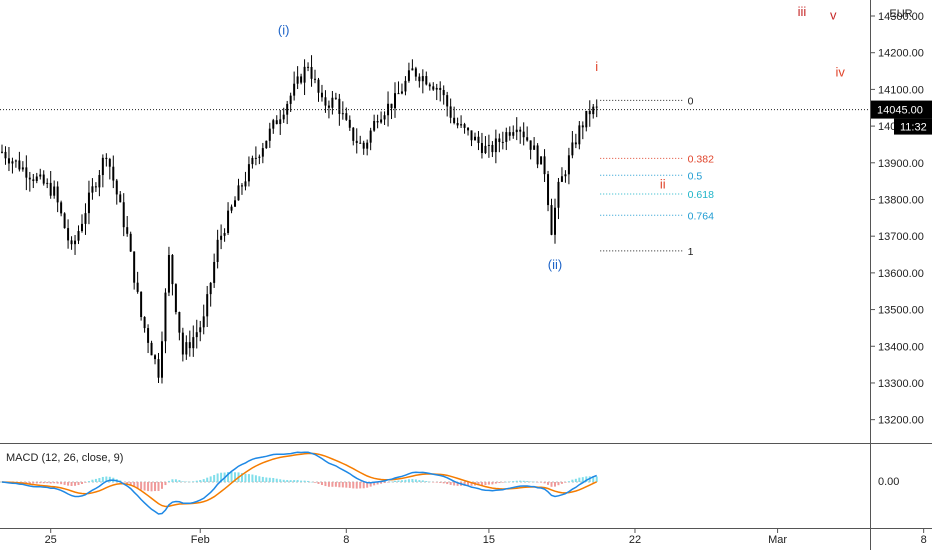  Describe the element at coordinates (663, 183) in the screenshot. I see `wave-label: ii` at that location.